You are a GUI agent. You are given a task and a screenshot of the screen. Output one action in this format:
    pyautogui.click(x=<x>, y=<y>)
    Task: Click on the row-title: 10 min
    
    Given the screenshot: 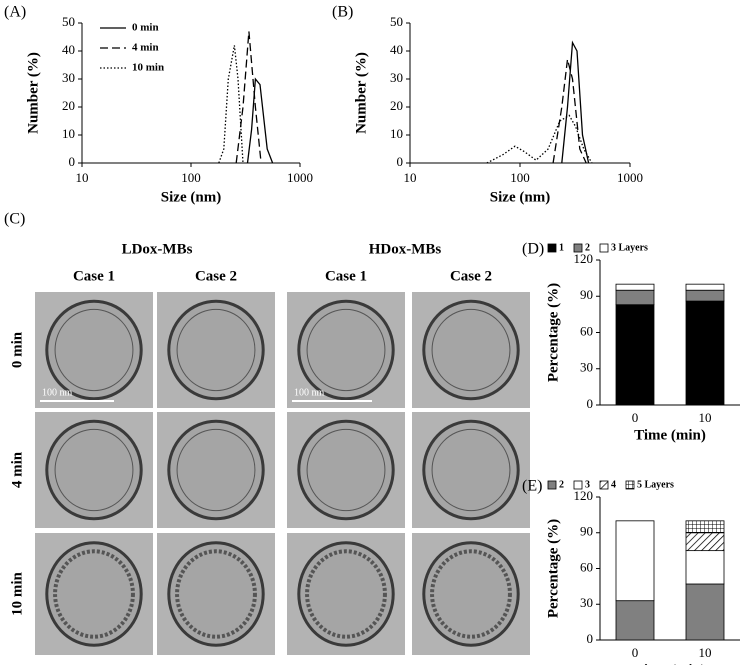 What is the action you would take?
    pyautogui.click(x=17, y=593)
    